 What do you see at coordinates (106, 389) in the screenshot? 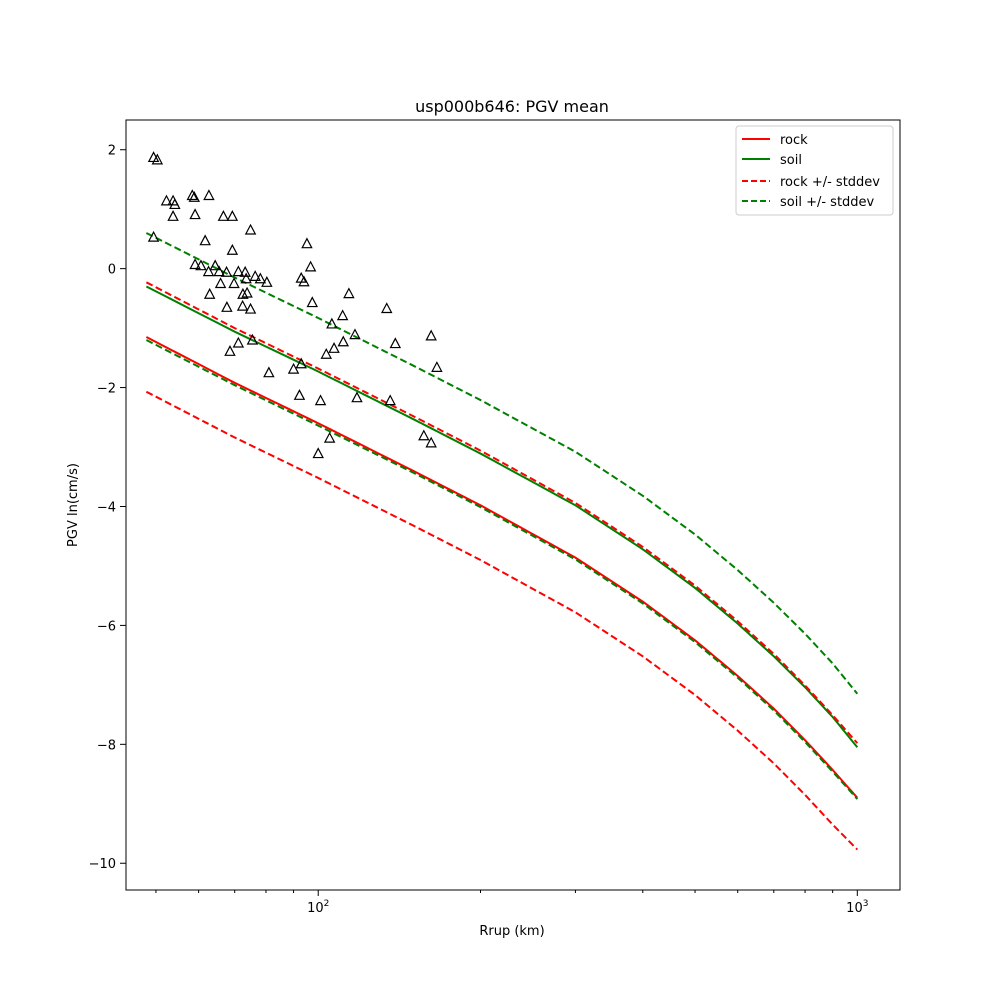
I see `y-tick-label: −2` at bounding box center [106, 389].